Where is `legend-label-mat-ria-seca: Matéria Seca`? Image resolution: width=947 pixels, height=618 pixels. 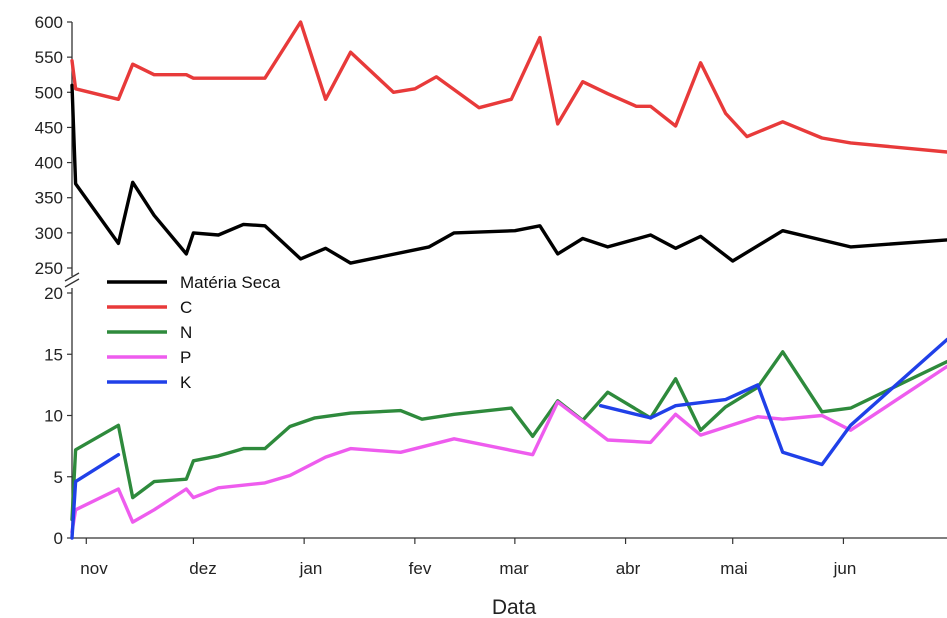
legend-label-mat-ria-seca: Matéria Seca is located at coordinates (230, 282).